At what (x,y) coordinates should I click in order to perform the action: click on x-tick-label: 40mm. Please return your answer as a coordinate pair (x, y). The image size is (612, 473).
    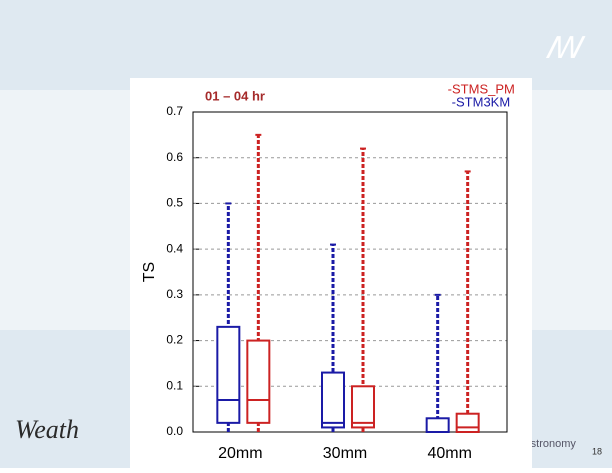
    Looking at the image, I should click on (449, 453).